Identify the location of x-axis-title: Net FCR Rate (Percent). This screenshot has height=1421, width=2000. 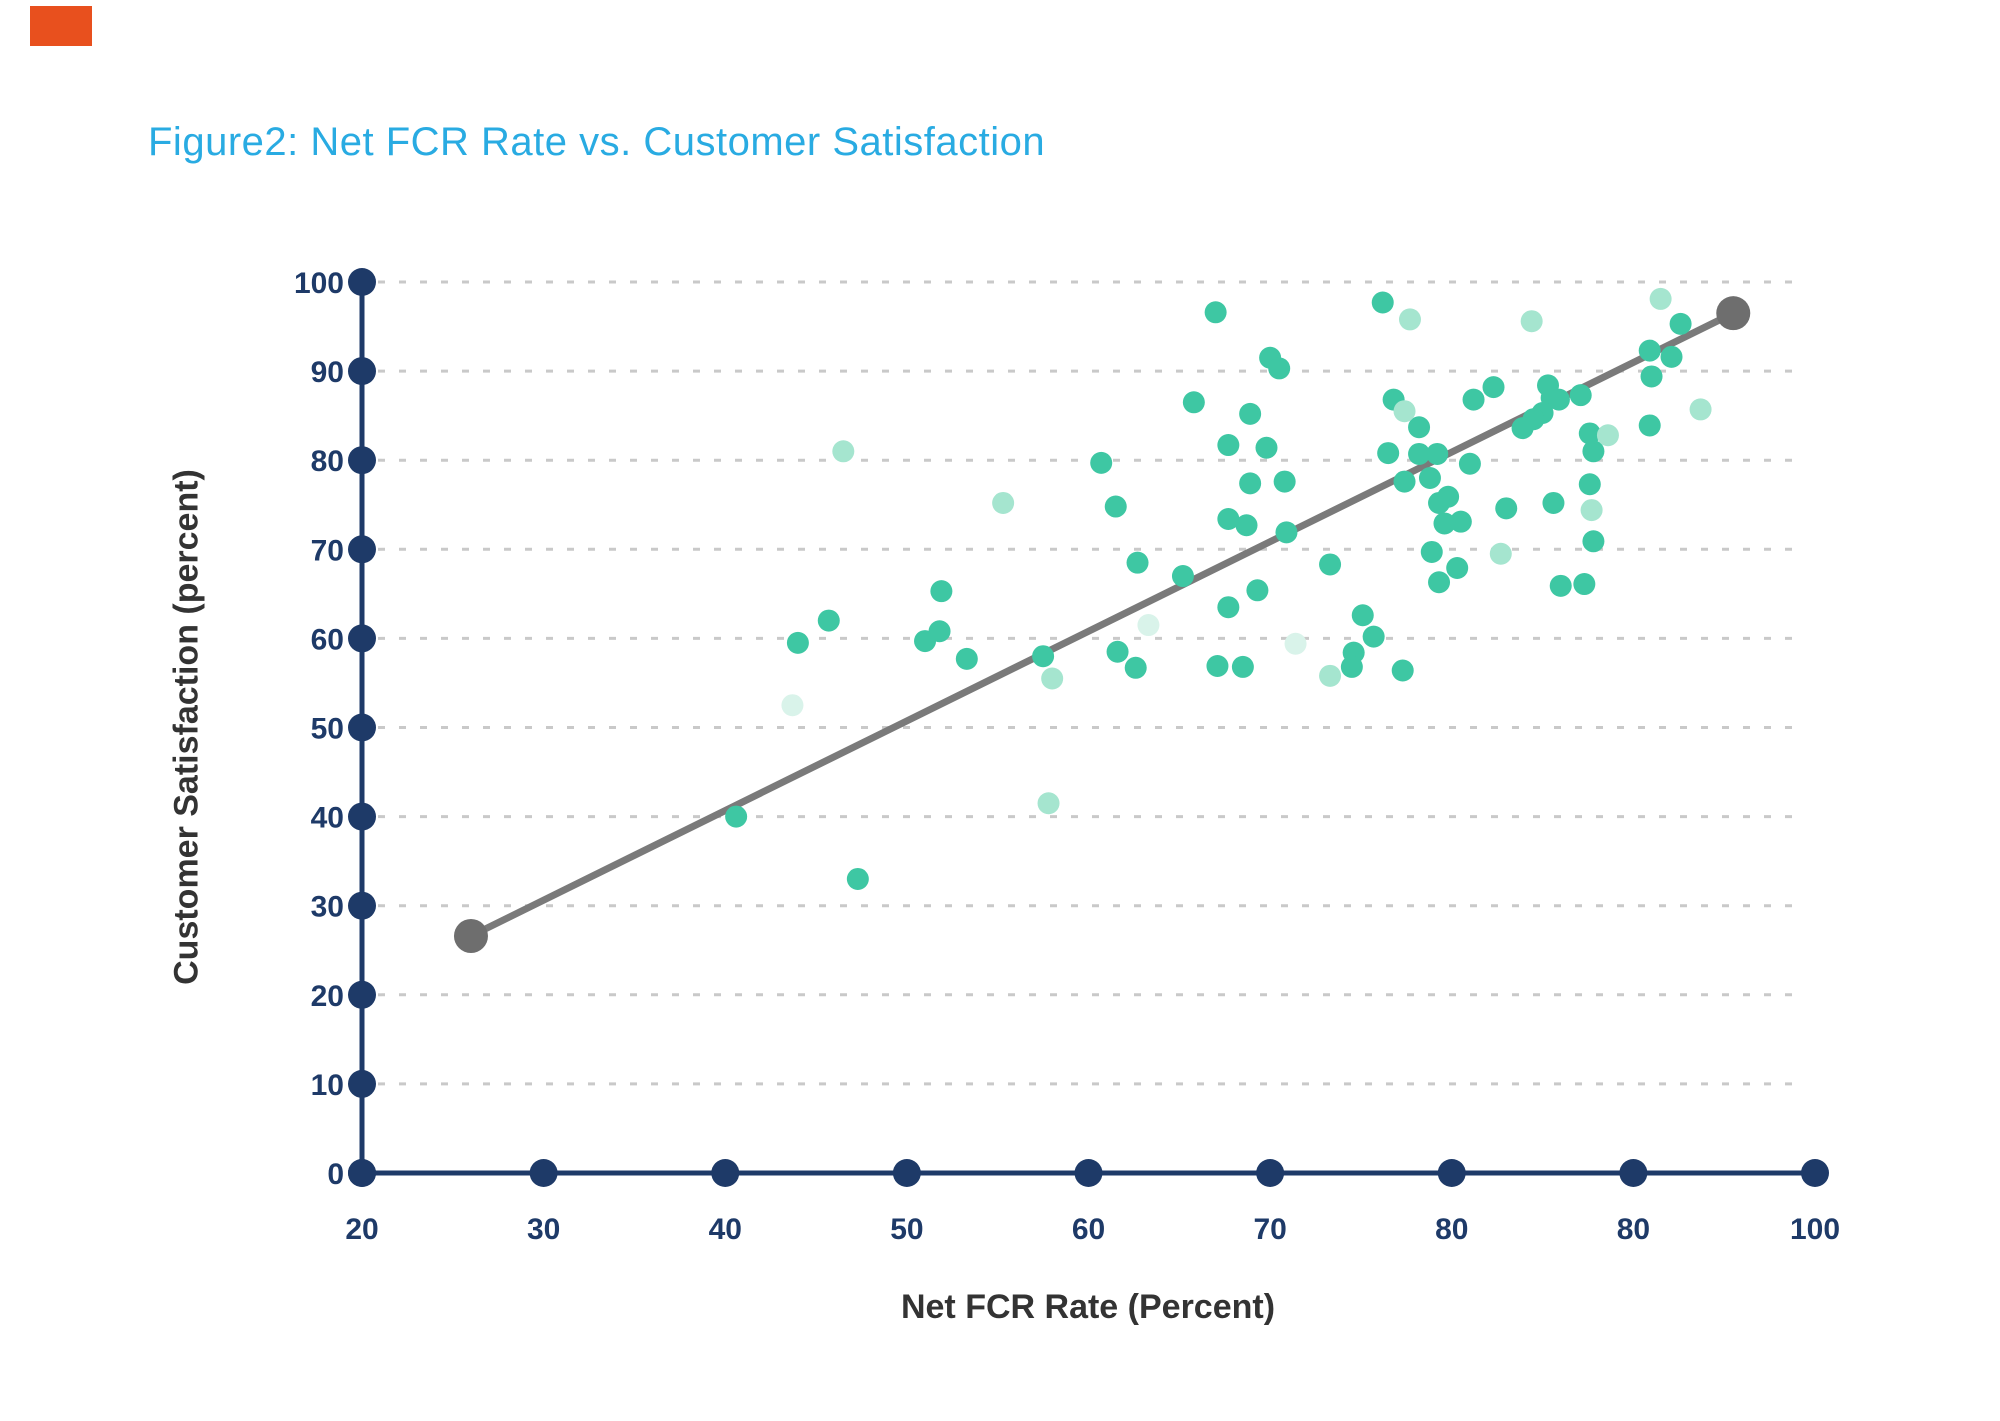
(1088, 1307).